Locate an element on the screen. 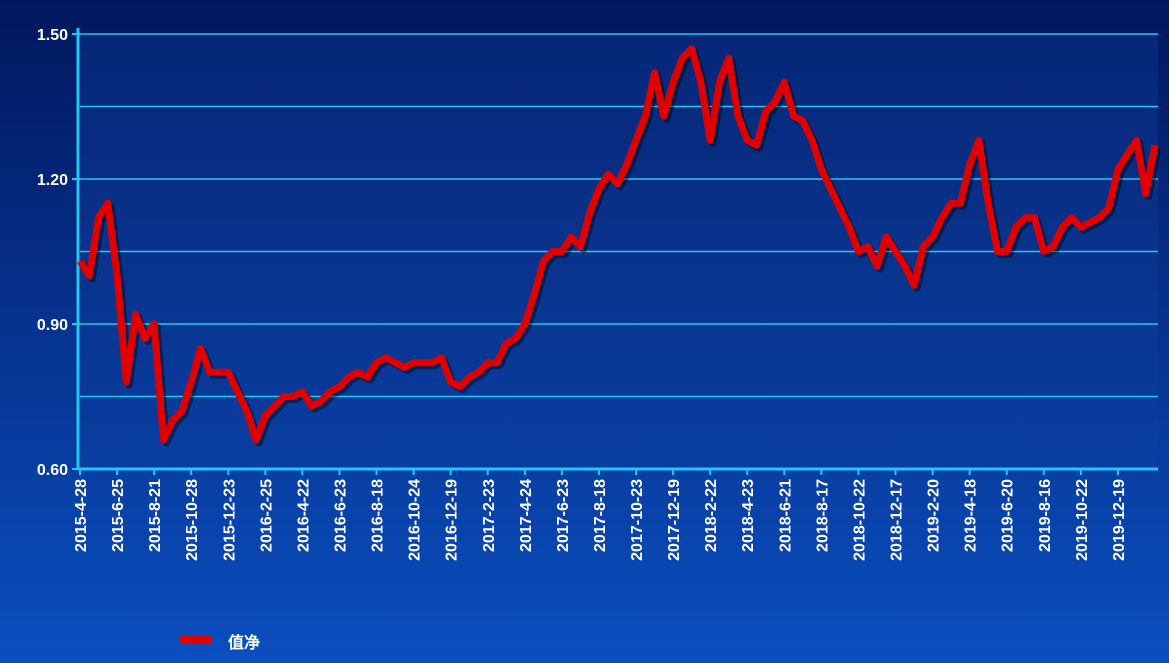 The width and height of the screenshot is (1169, 663). x-tick-label: 2017-12-19 is located at coordinates (674, 520).